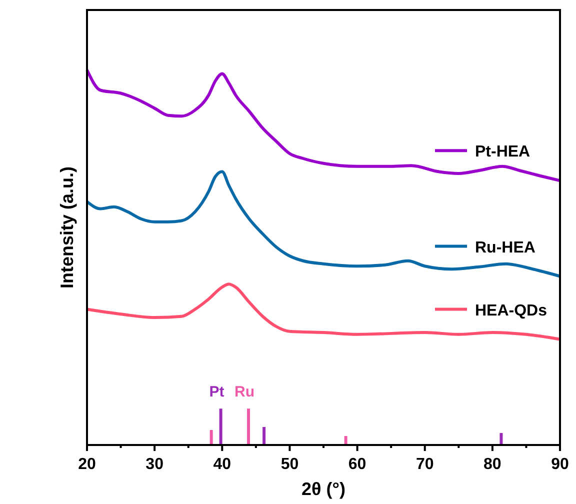 The height and width of the screenshot is (504, 576). Describe the element at coordinates (222, 464) in the screenshot. I see `x-tick-label: 40` at that location.